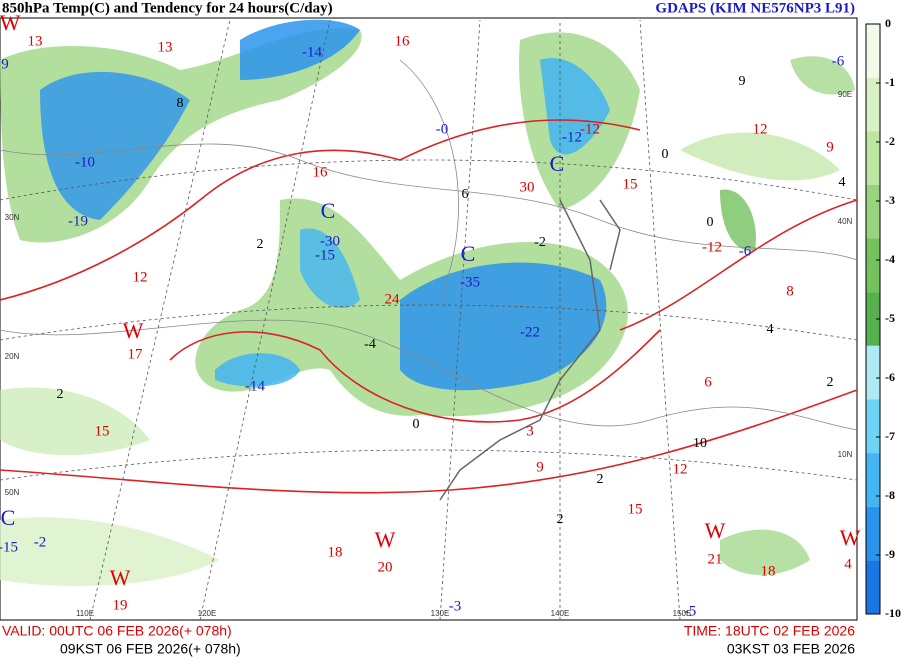  Describe the element at coordinates (890, 82) in the screenshot. I see `colorbar-label: -1` at that location.